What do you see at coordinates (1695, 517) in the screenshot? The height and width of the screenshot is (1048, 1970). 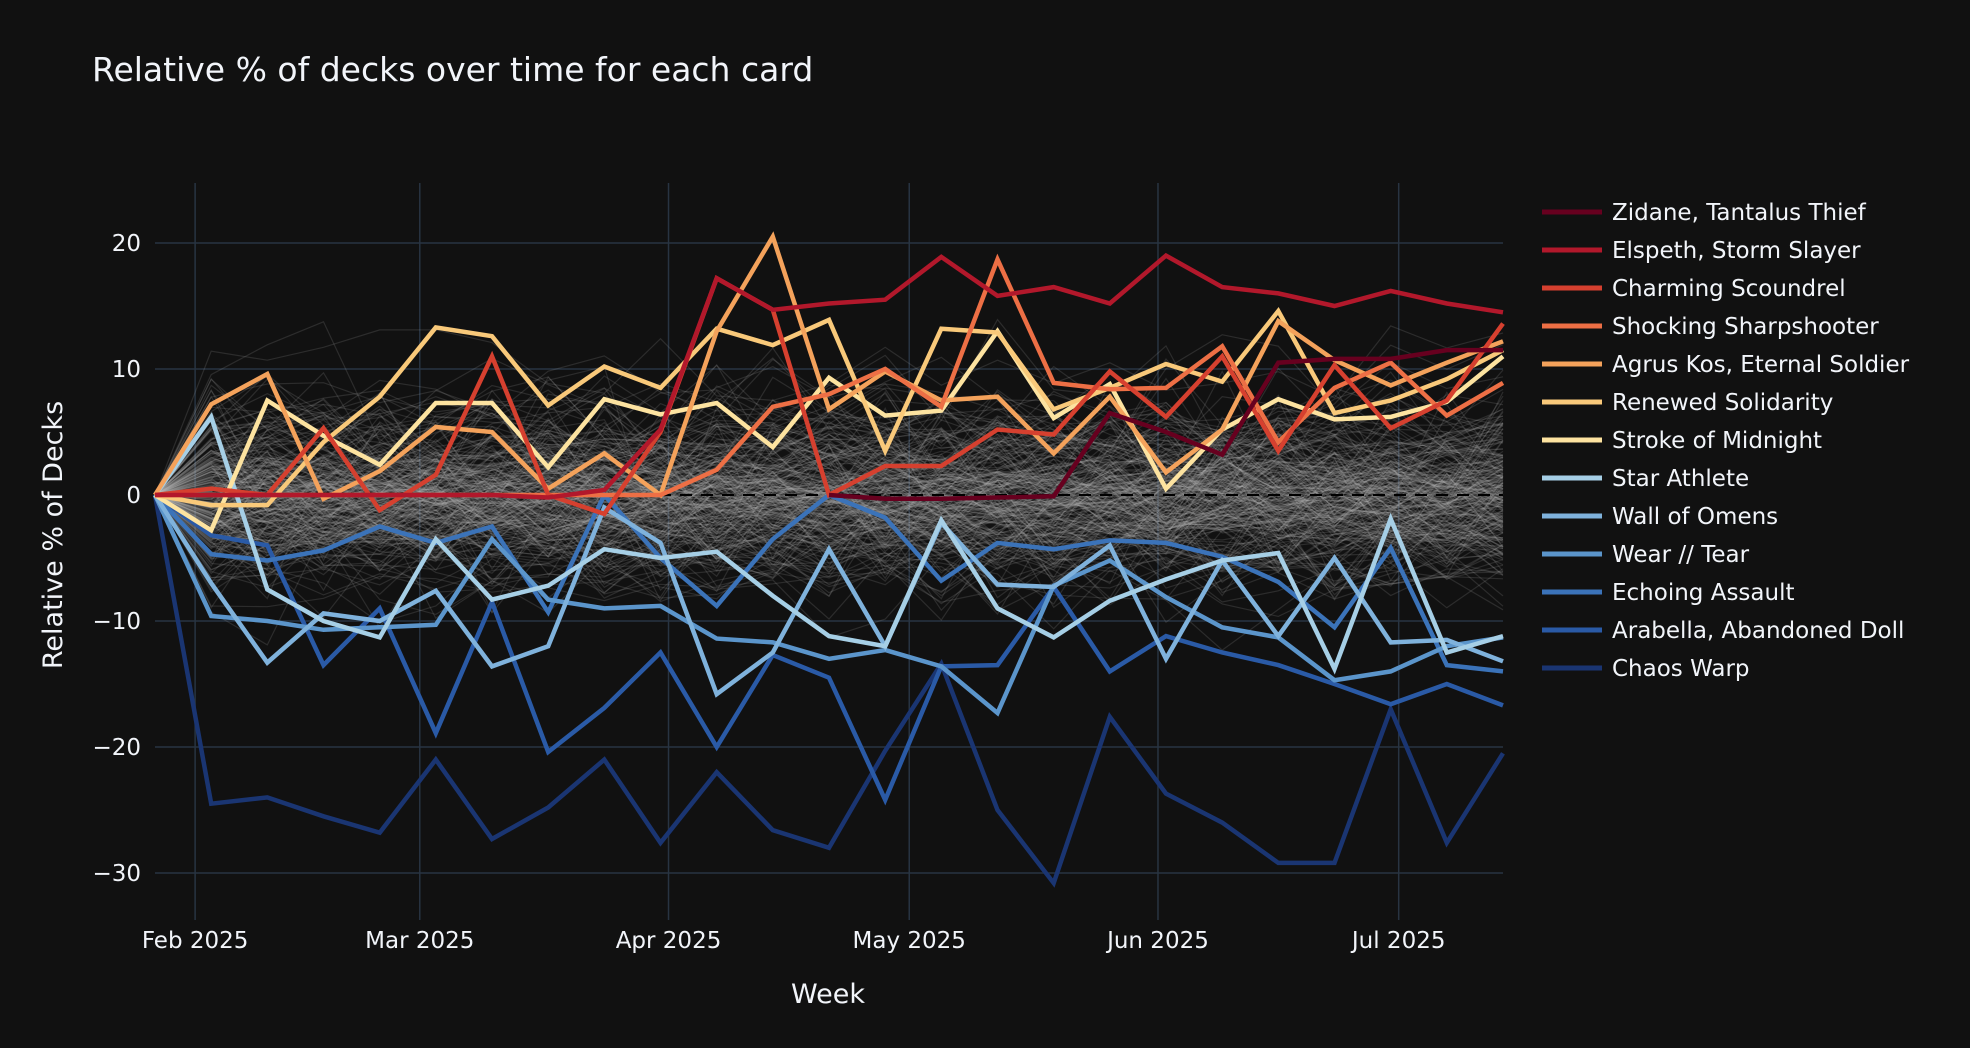 I see `legend-label: Wall of Omens` at bounding box center [1695, 517].